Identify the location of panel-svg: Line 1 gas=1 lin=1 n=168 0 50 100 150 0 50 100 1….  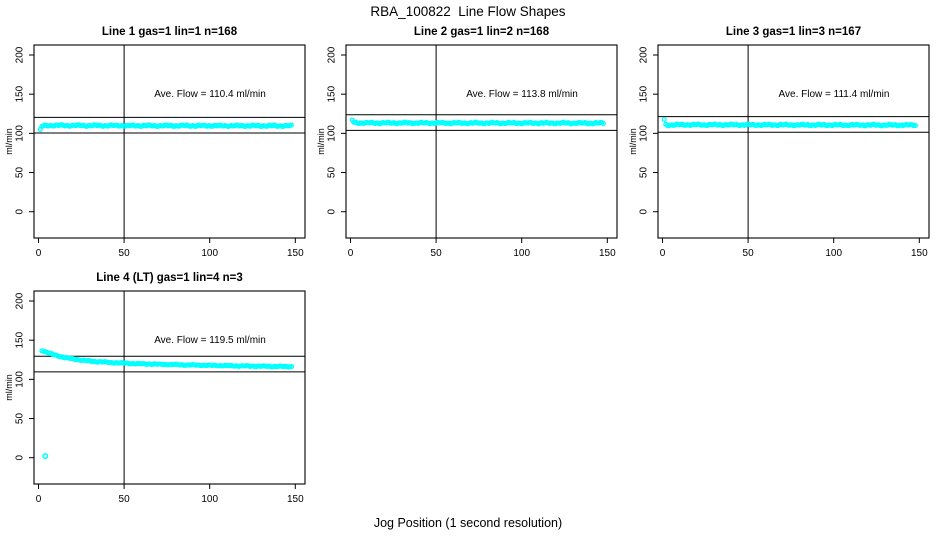
(155, 142).